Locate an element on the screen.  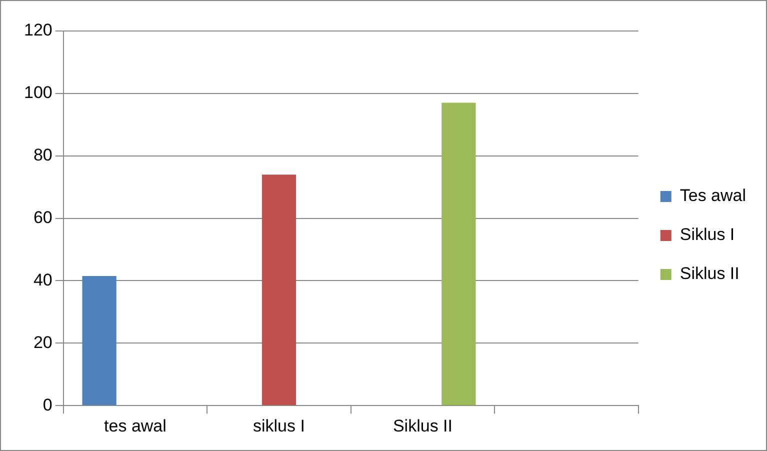
legend-label: Siklus II is located at coordinates (710, 274).